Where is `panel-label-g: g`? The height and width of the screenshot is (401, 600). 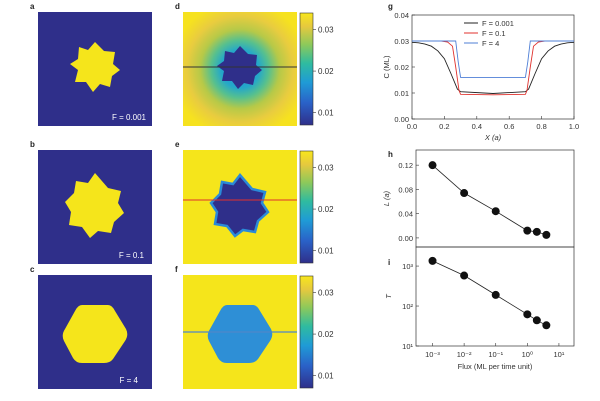
panel-label-g: g is located at coordinates (390, 6).